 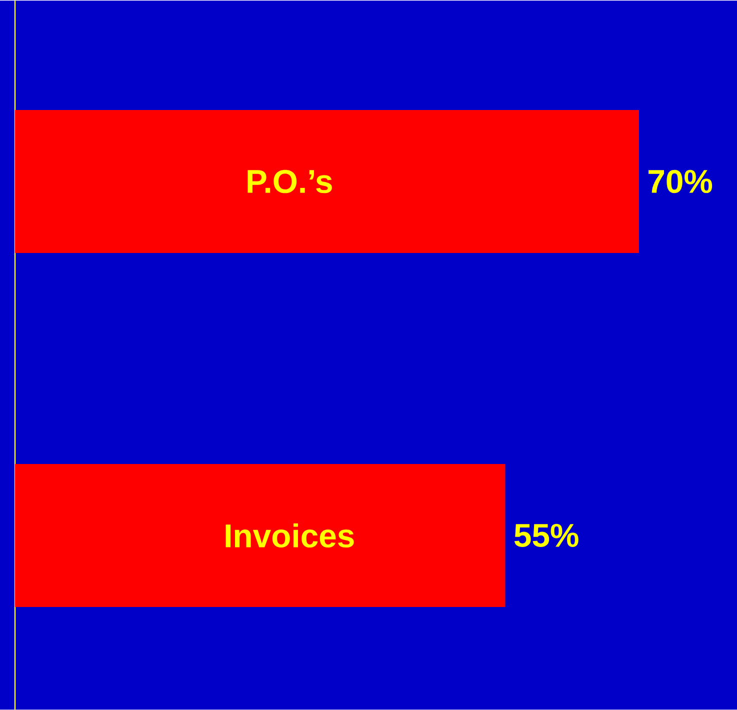 I want to click on y-tick-label: Invoices, so click(x=290, y=535).